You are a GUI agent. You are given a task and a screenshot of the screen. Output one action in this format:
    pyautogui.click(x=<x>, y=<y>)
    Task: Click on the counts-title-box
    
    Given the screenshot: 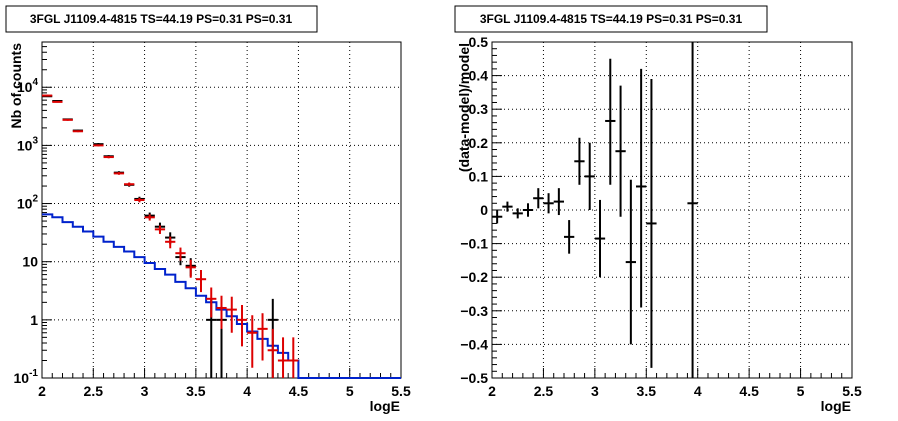 What is the action you would take?
    pyautogui.click(x=161, y=19)
    